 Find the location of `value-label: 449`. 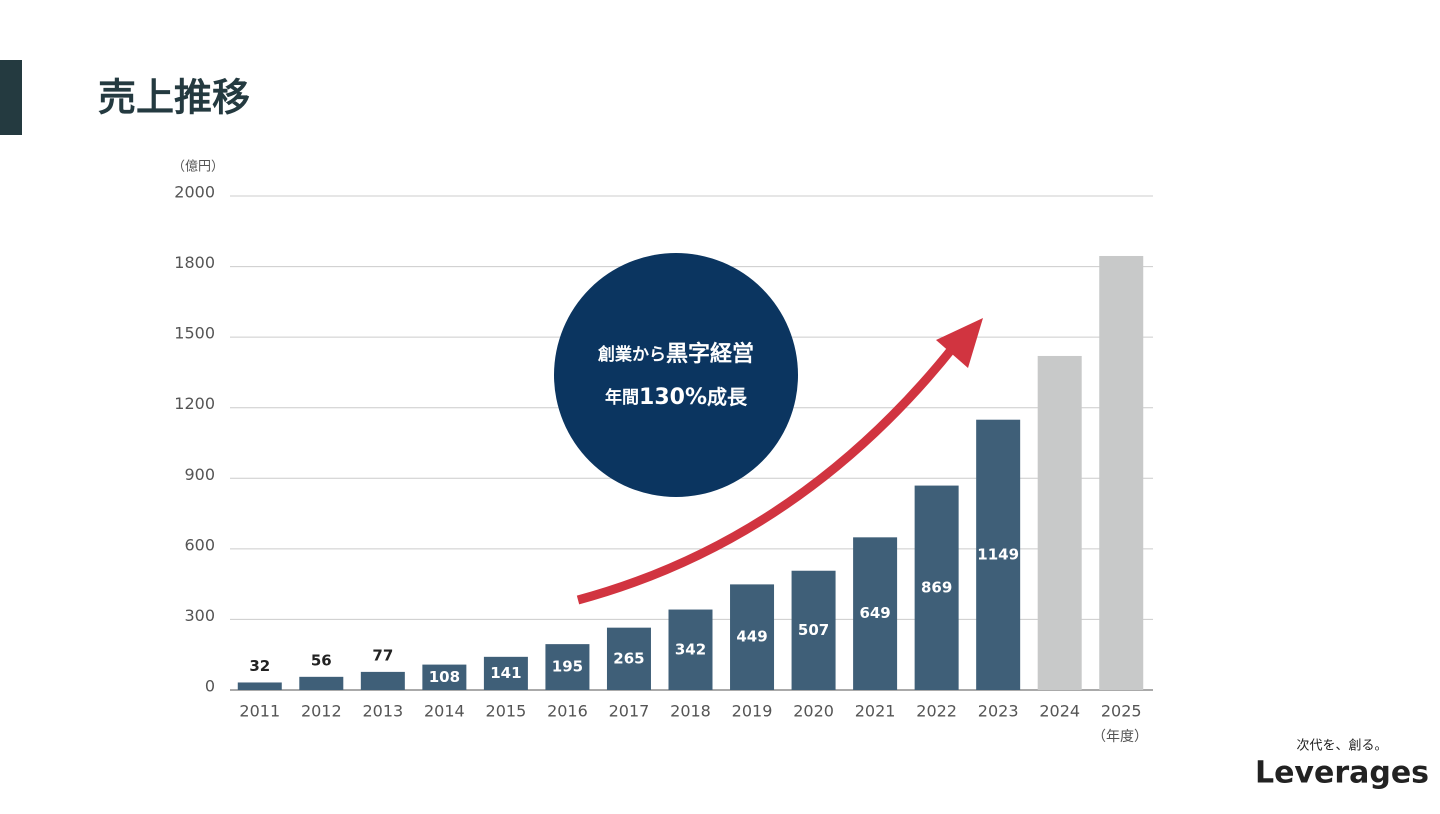

value-label: 449 is located at coordinates (751, 637).